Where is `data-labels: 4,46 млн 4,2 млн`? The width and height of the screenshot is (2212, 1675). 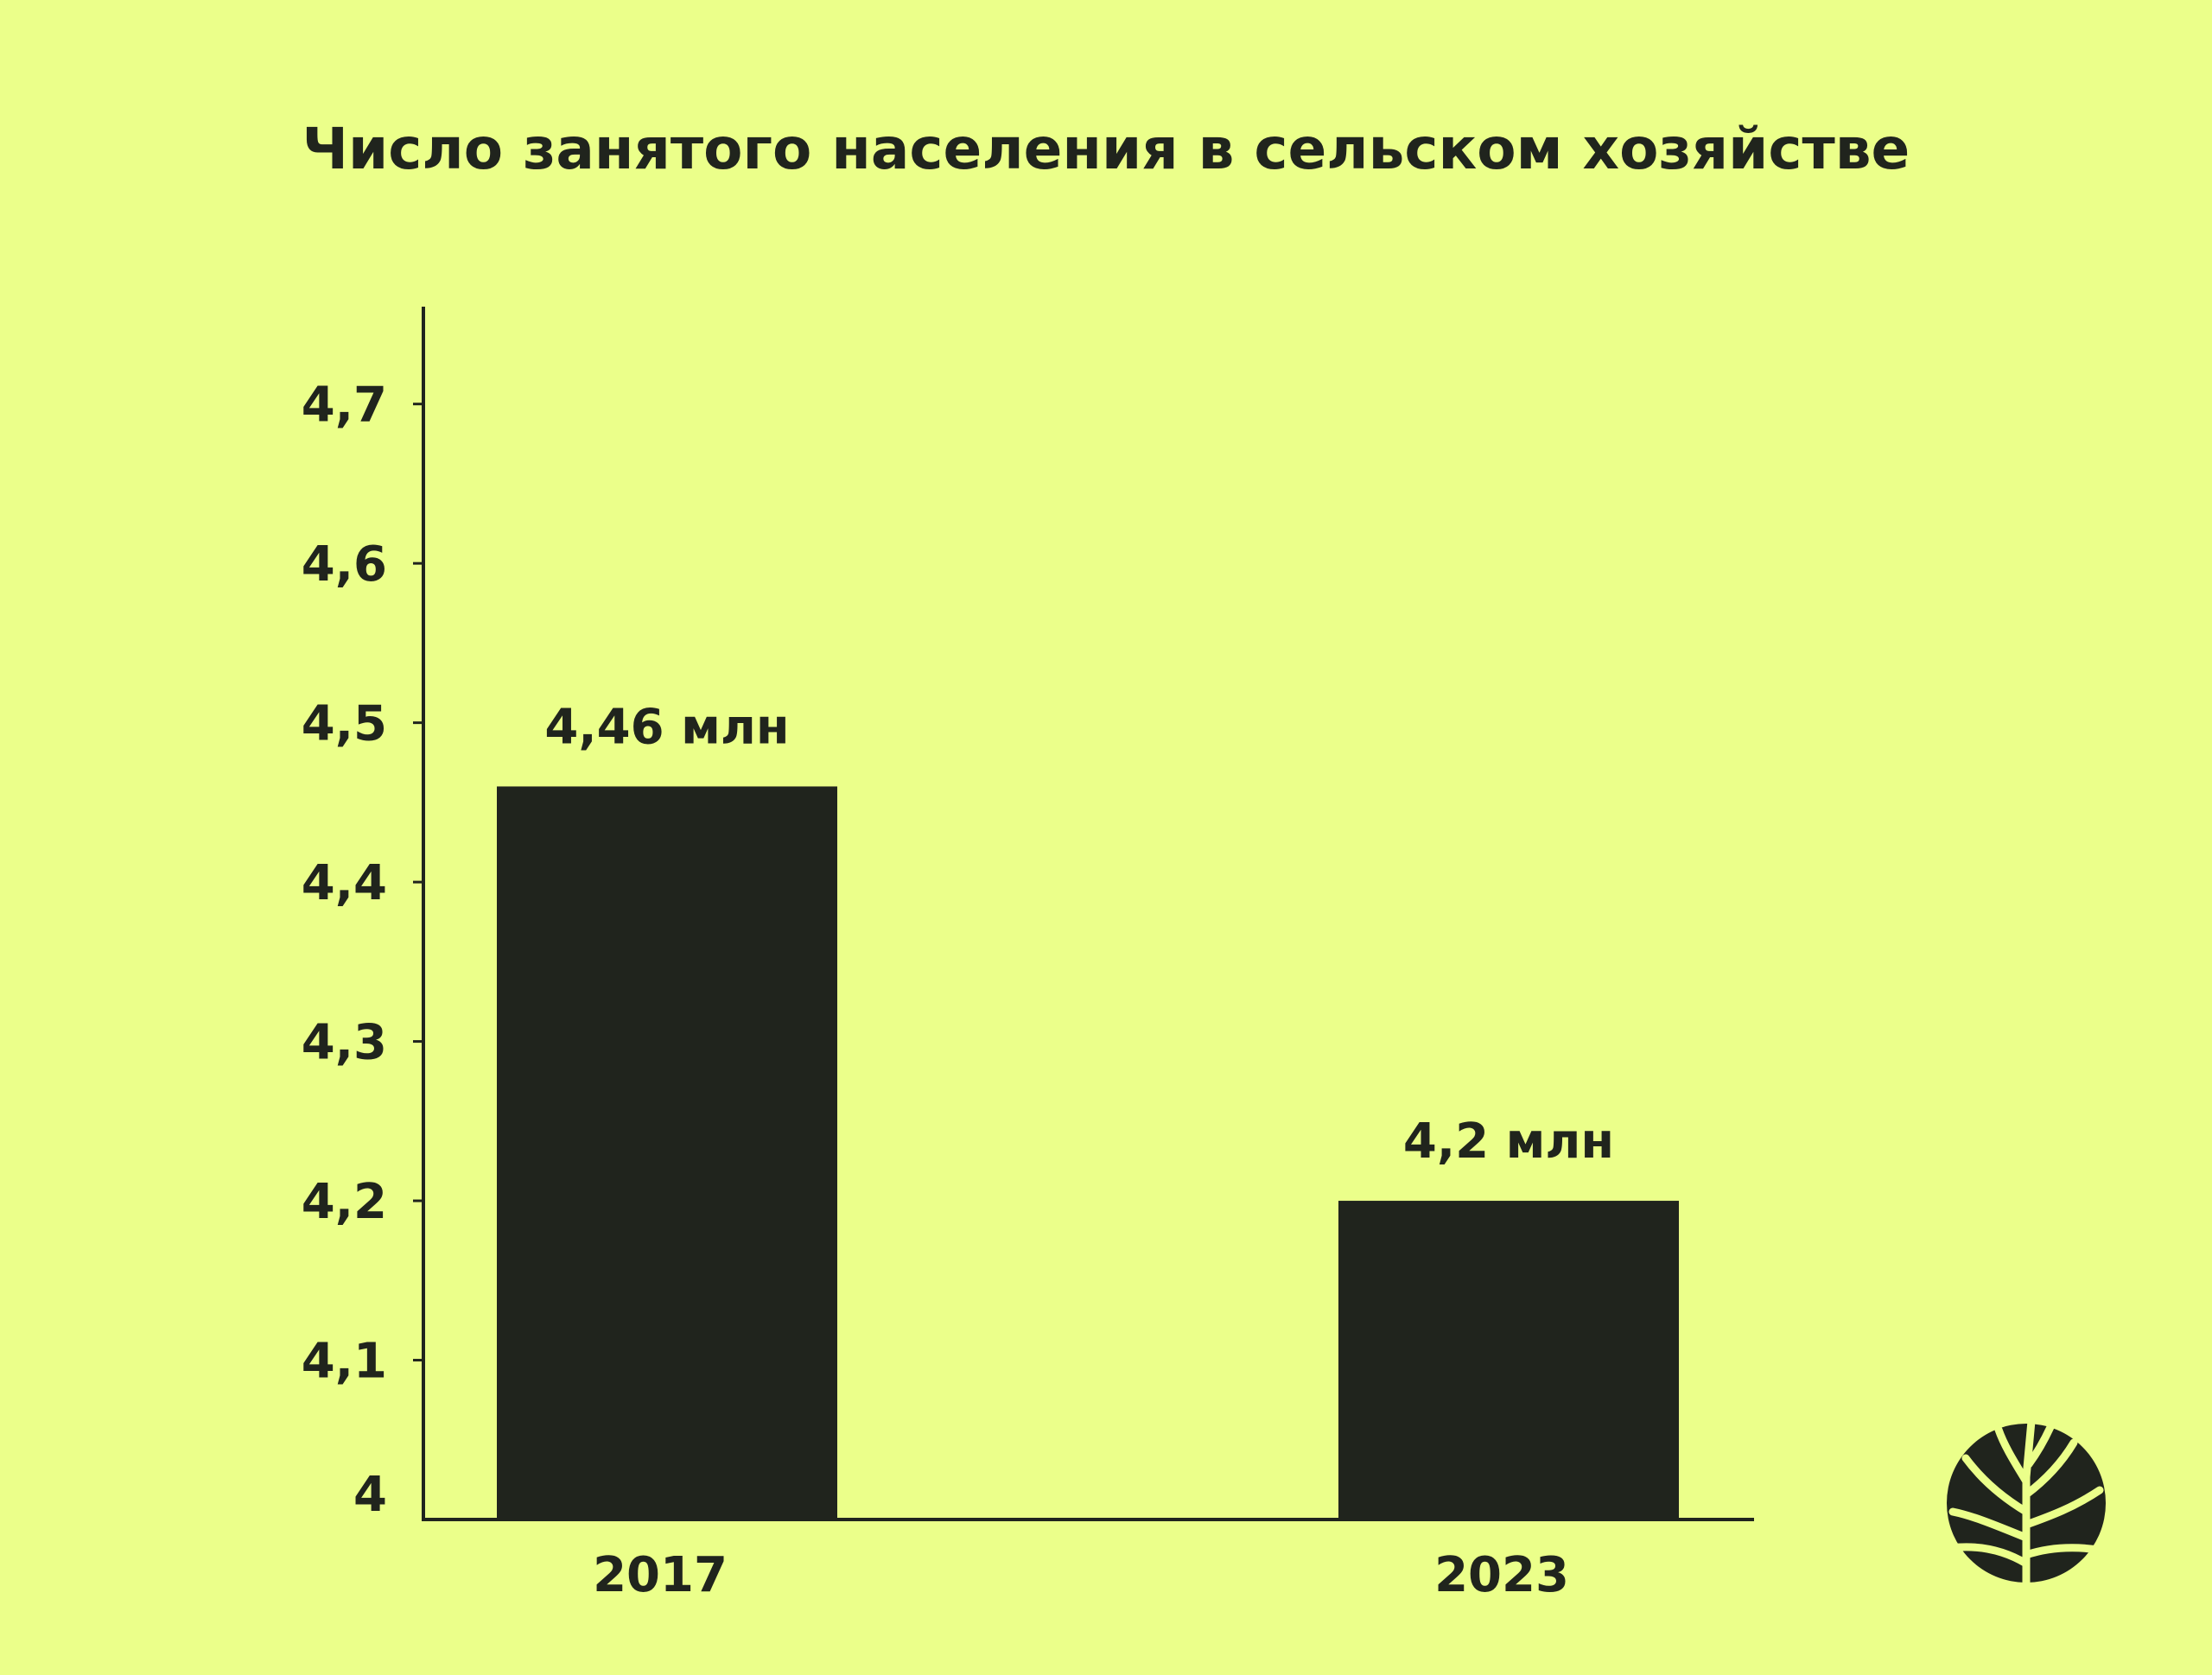
data-labels: 4,46 млн 4,2 млн is located at coordinates (1079, 935).